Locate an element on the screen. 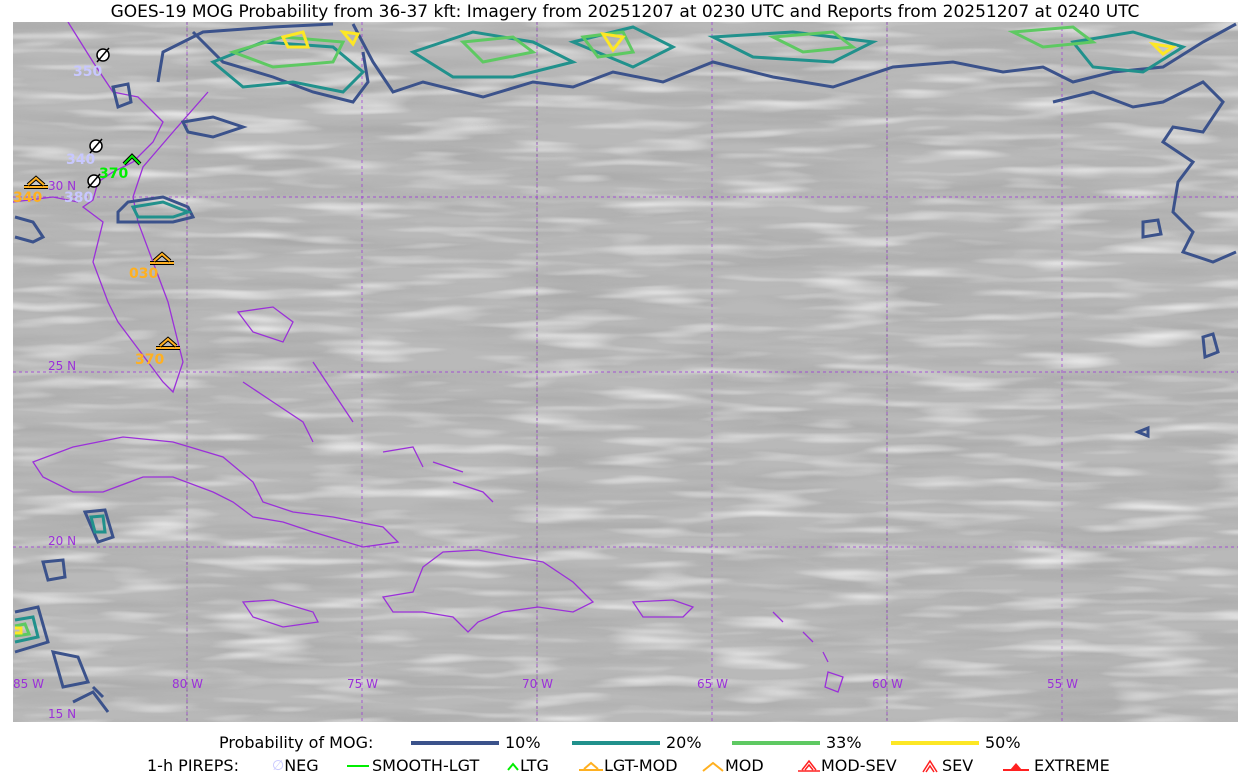  legend-label: NEG is located at coordinates (301, 765).